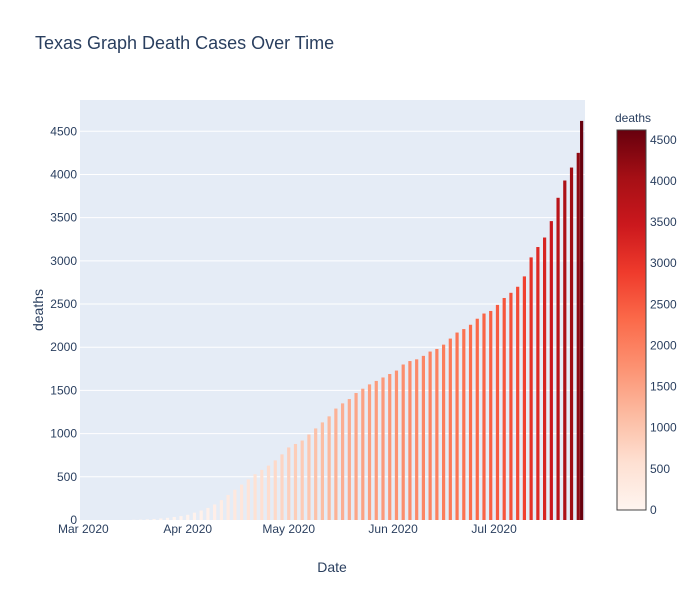 The height and width of the screenshot is (600, 700). What do you see at coordinates (660, 469) in the screenshot?
I see `colorbar-tick-label: 500` at bounding box center [660, 469].